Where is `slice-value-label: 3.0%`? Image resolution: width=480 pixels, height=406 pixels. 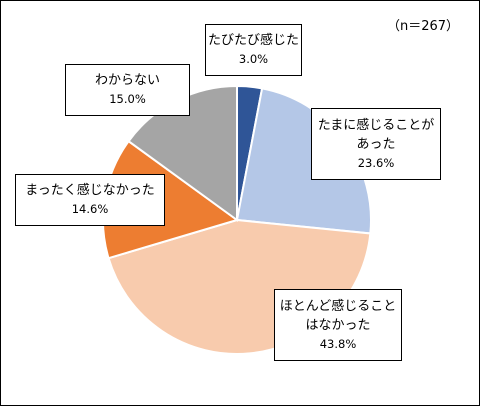
slice-value-label: 3.0% is located at coordinates (253, 59).